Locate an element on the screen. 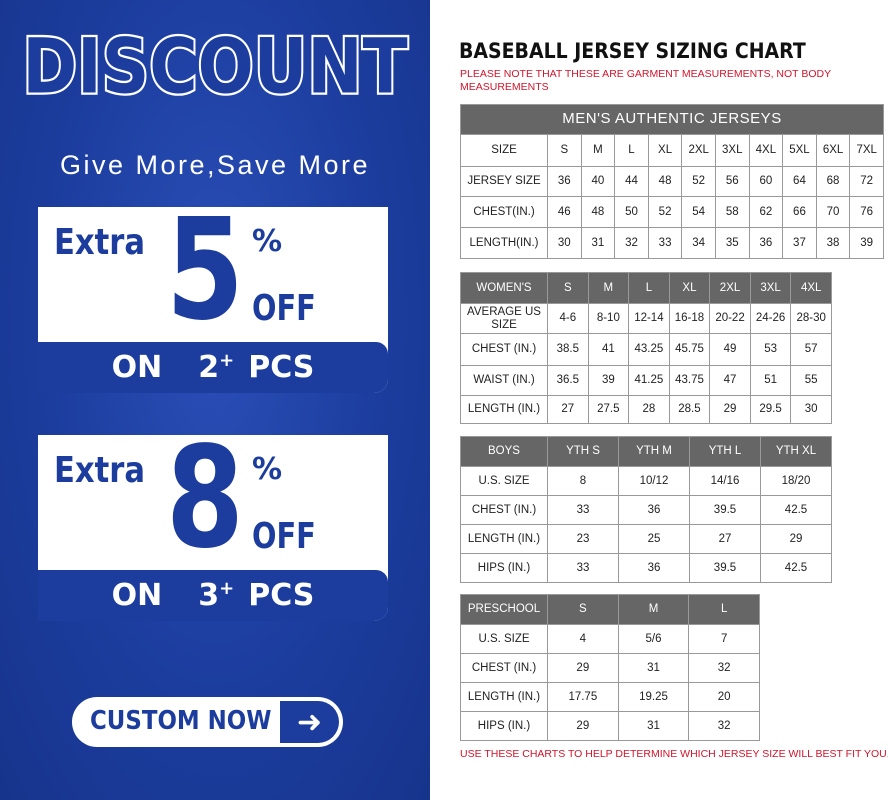  table-cell: 20-22 is located at coordinates (730, 318).